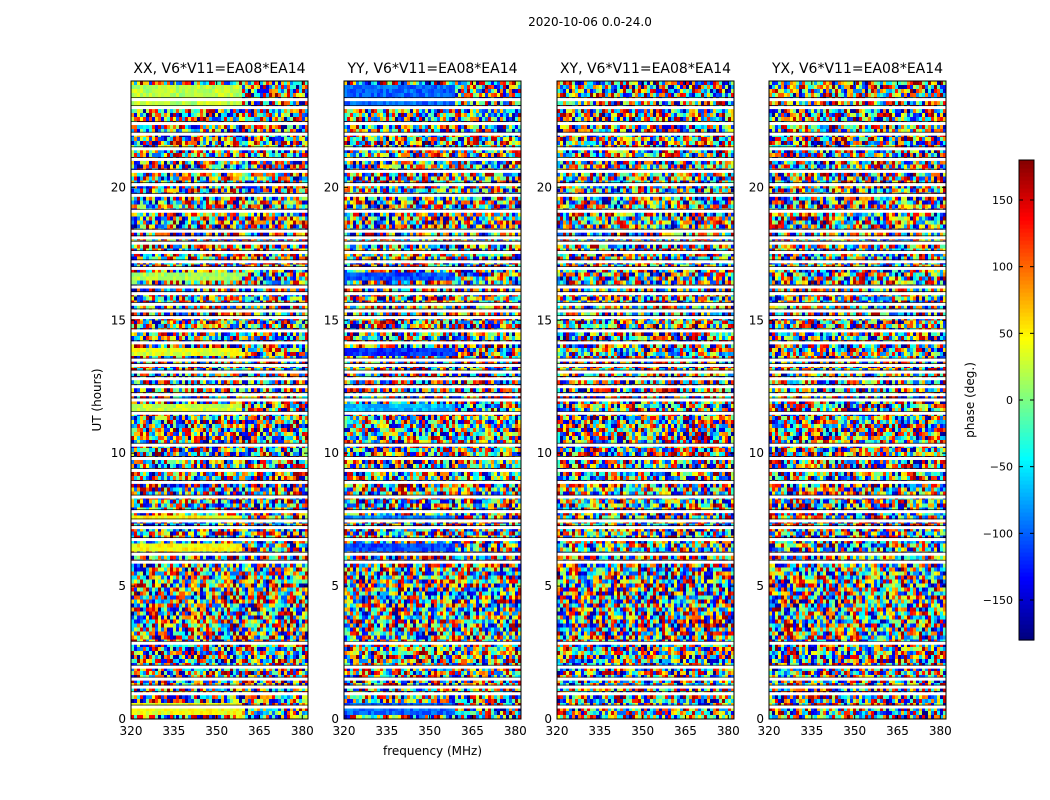  Describe the element at coordinates (118, 453) in the screenshot. I see `y-tick-label: 10` at that location.